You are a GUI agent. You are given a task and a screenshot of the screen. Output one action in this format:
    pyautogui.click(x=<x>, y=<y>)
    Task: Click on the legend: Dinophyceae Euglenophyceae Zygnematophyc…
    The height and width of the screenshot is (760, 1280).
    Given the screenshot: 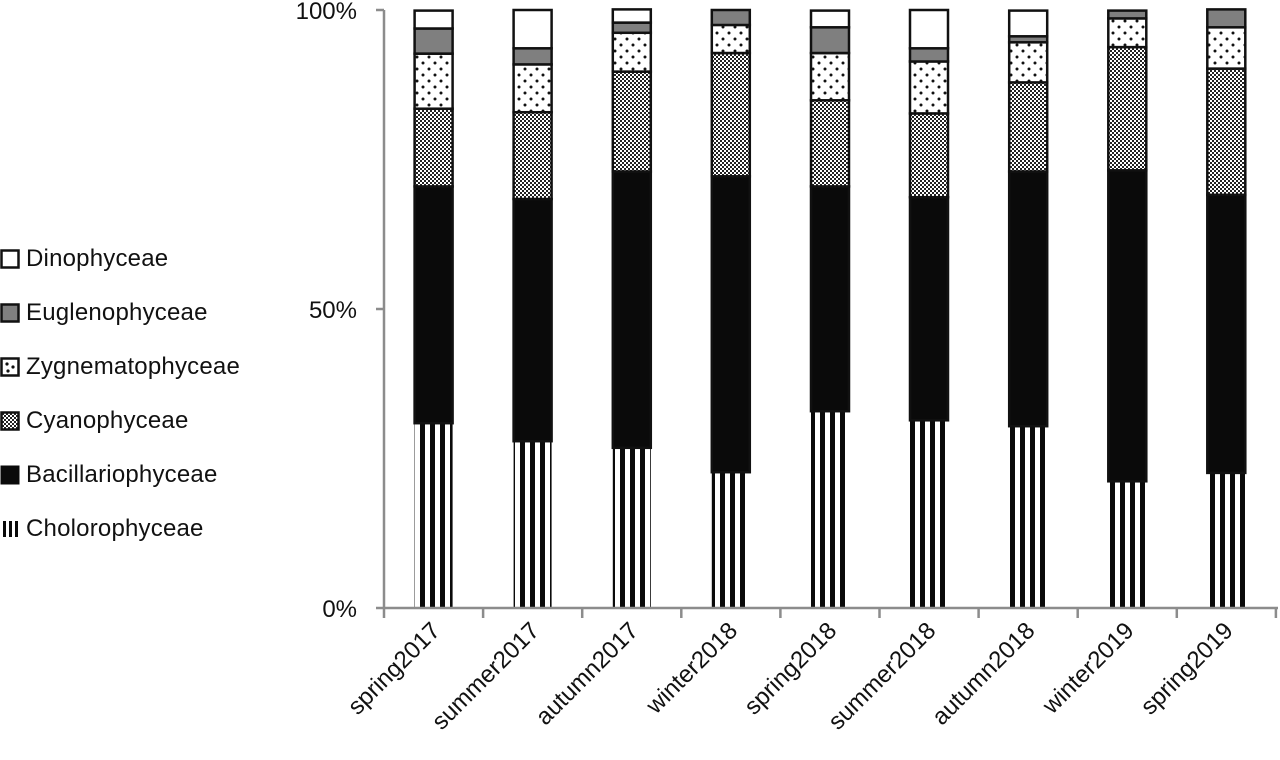 What is the action you would take?
    pyautogui.click(x=120, y=394)
    